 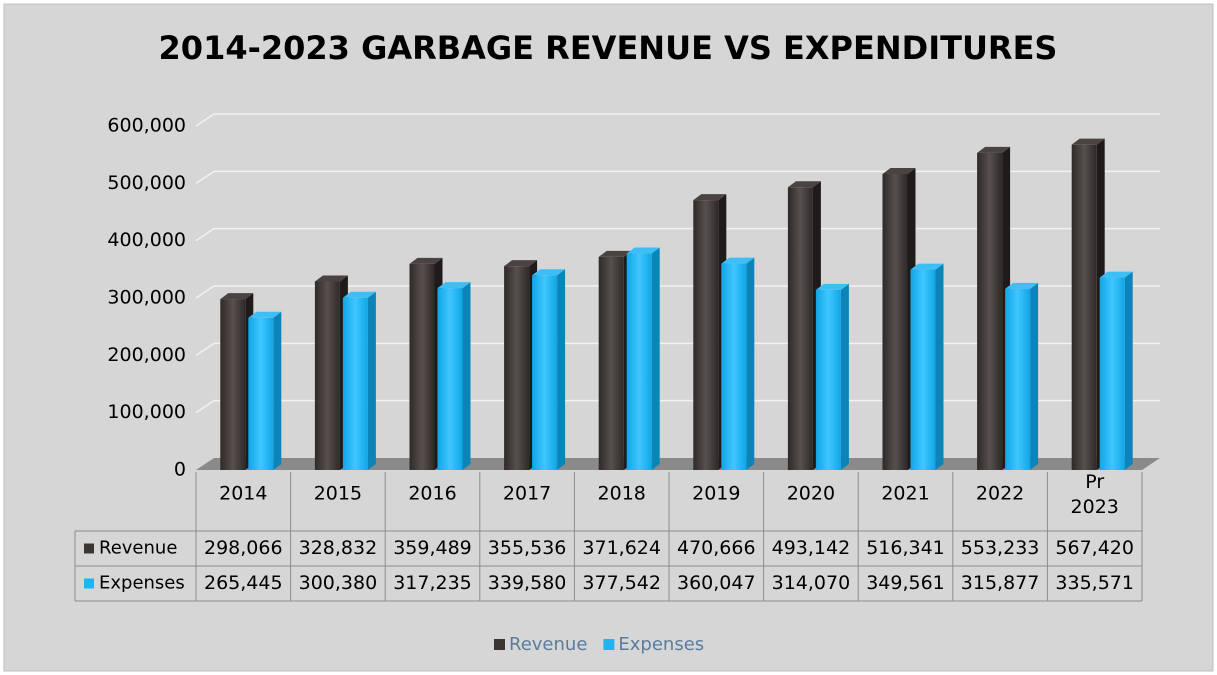 I want to click on table-value: 553,233, so click(x=1000, y=548).